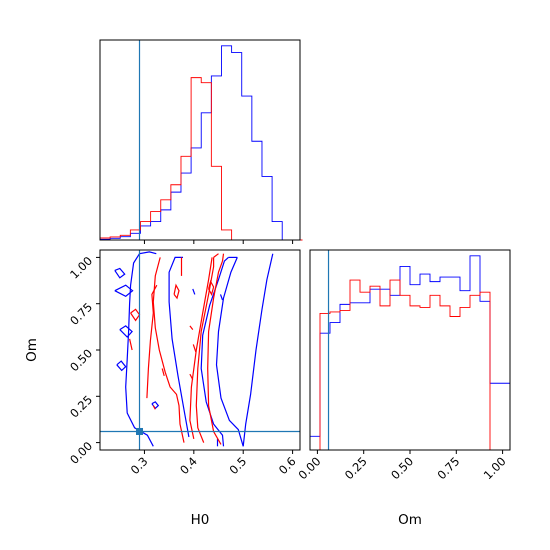 This screenshot has width=550, height=550. Describe the element at coordinates (200, 520) in the screenshot. I see `x-axis-label-h0: H0` at that location.